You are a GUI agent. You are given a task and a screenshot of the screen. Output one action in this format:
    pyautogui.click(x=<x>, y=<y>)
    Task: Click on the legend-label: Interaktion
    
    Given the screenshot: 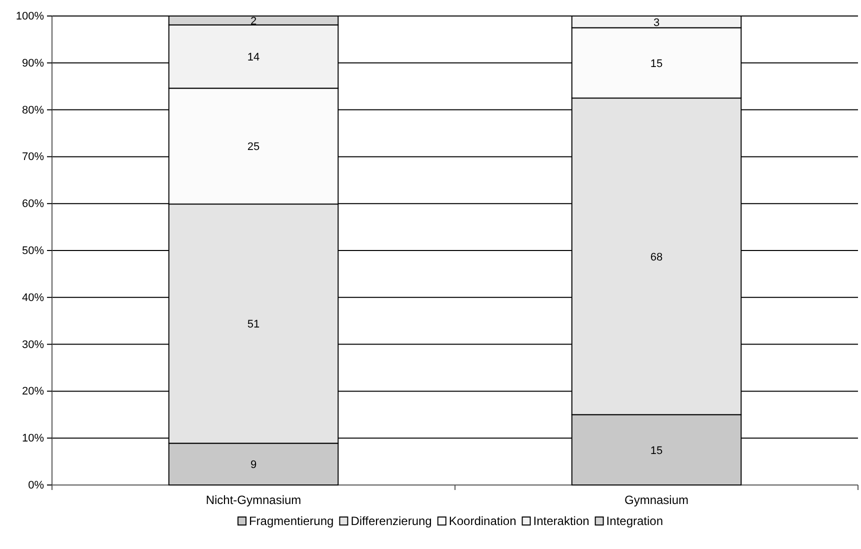 What is the action you would take?
    pyautogui.click(x=561, y=521)
    